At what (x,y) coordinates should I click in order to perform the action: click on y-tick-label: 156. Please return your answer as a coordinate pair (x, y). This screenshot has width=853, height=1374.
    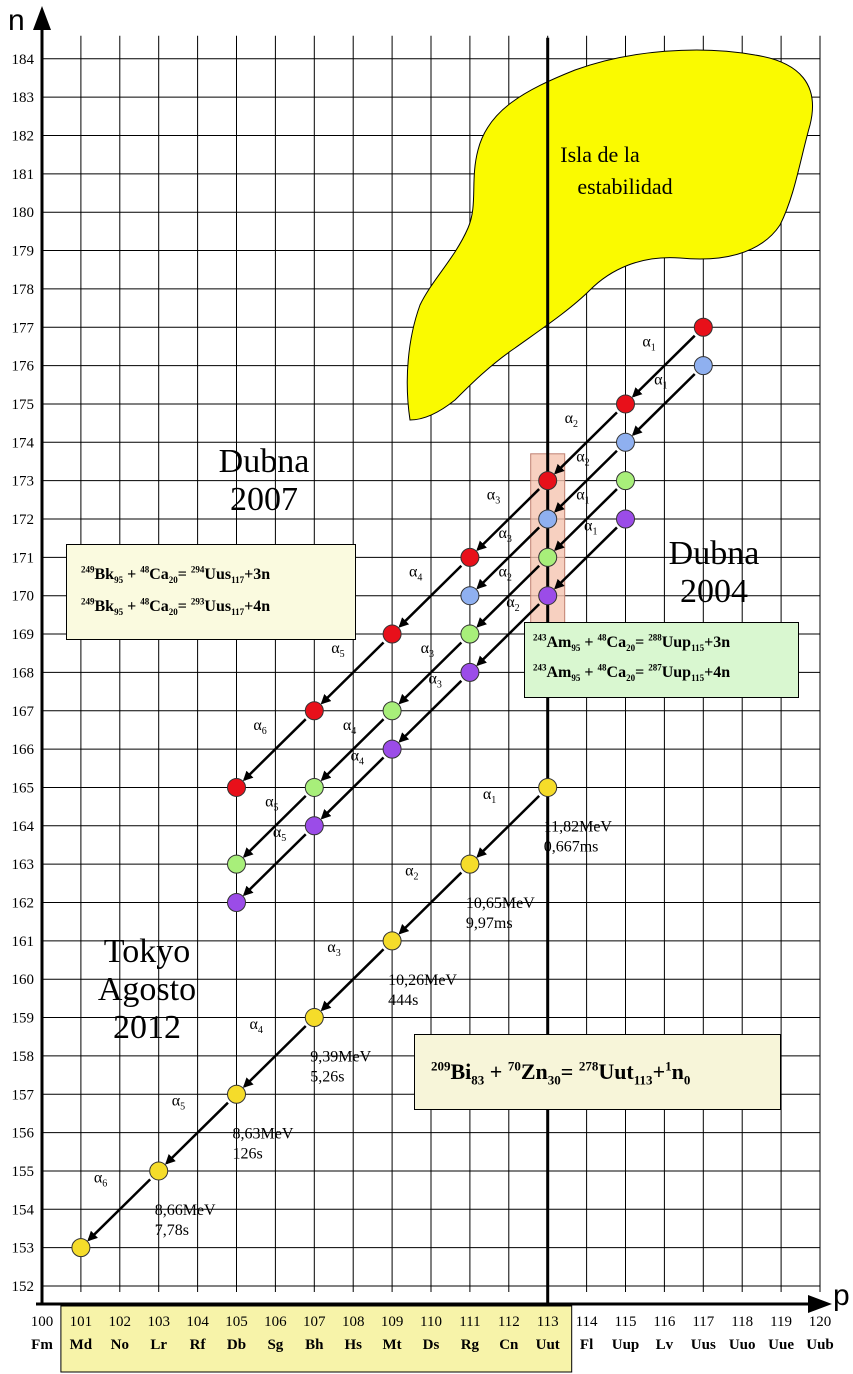
    Looking at the image, I should click on (23, 1134).